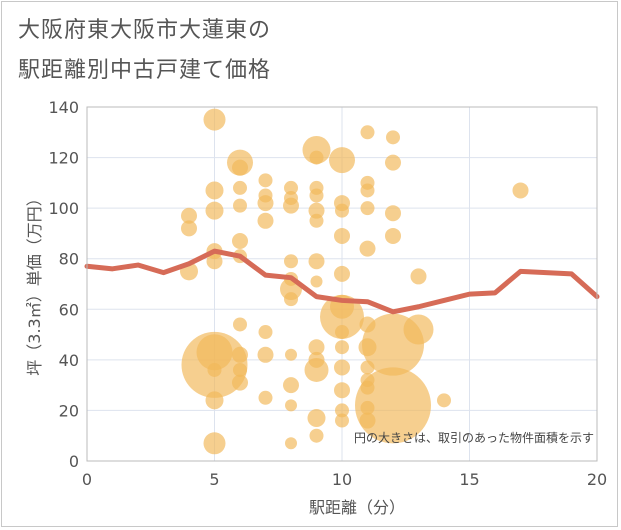 The image size is (621, 530). What do you see at coordinates (63, 158) in the screenshot?
I see `y-tick-label: 120` at bounding box center [63, 158].